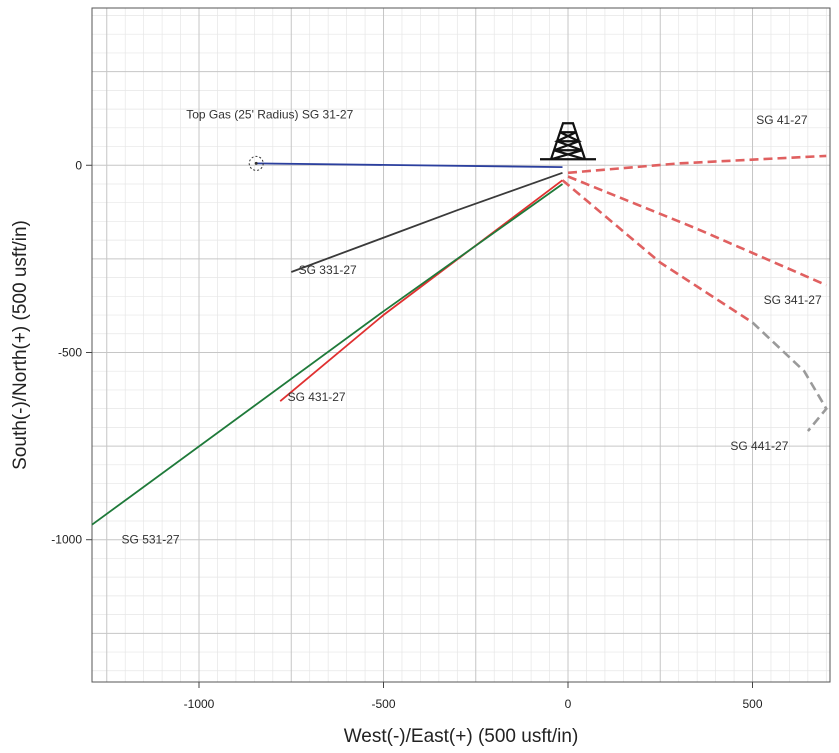 The image size is (839, 753). I want to click on series-label: SG 331-27, so click(328, 270).